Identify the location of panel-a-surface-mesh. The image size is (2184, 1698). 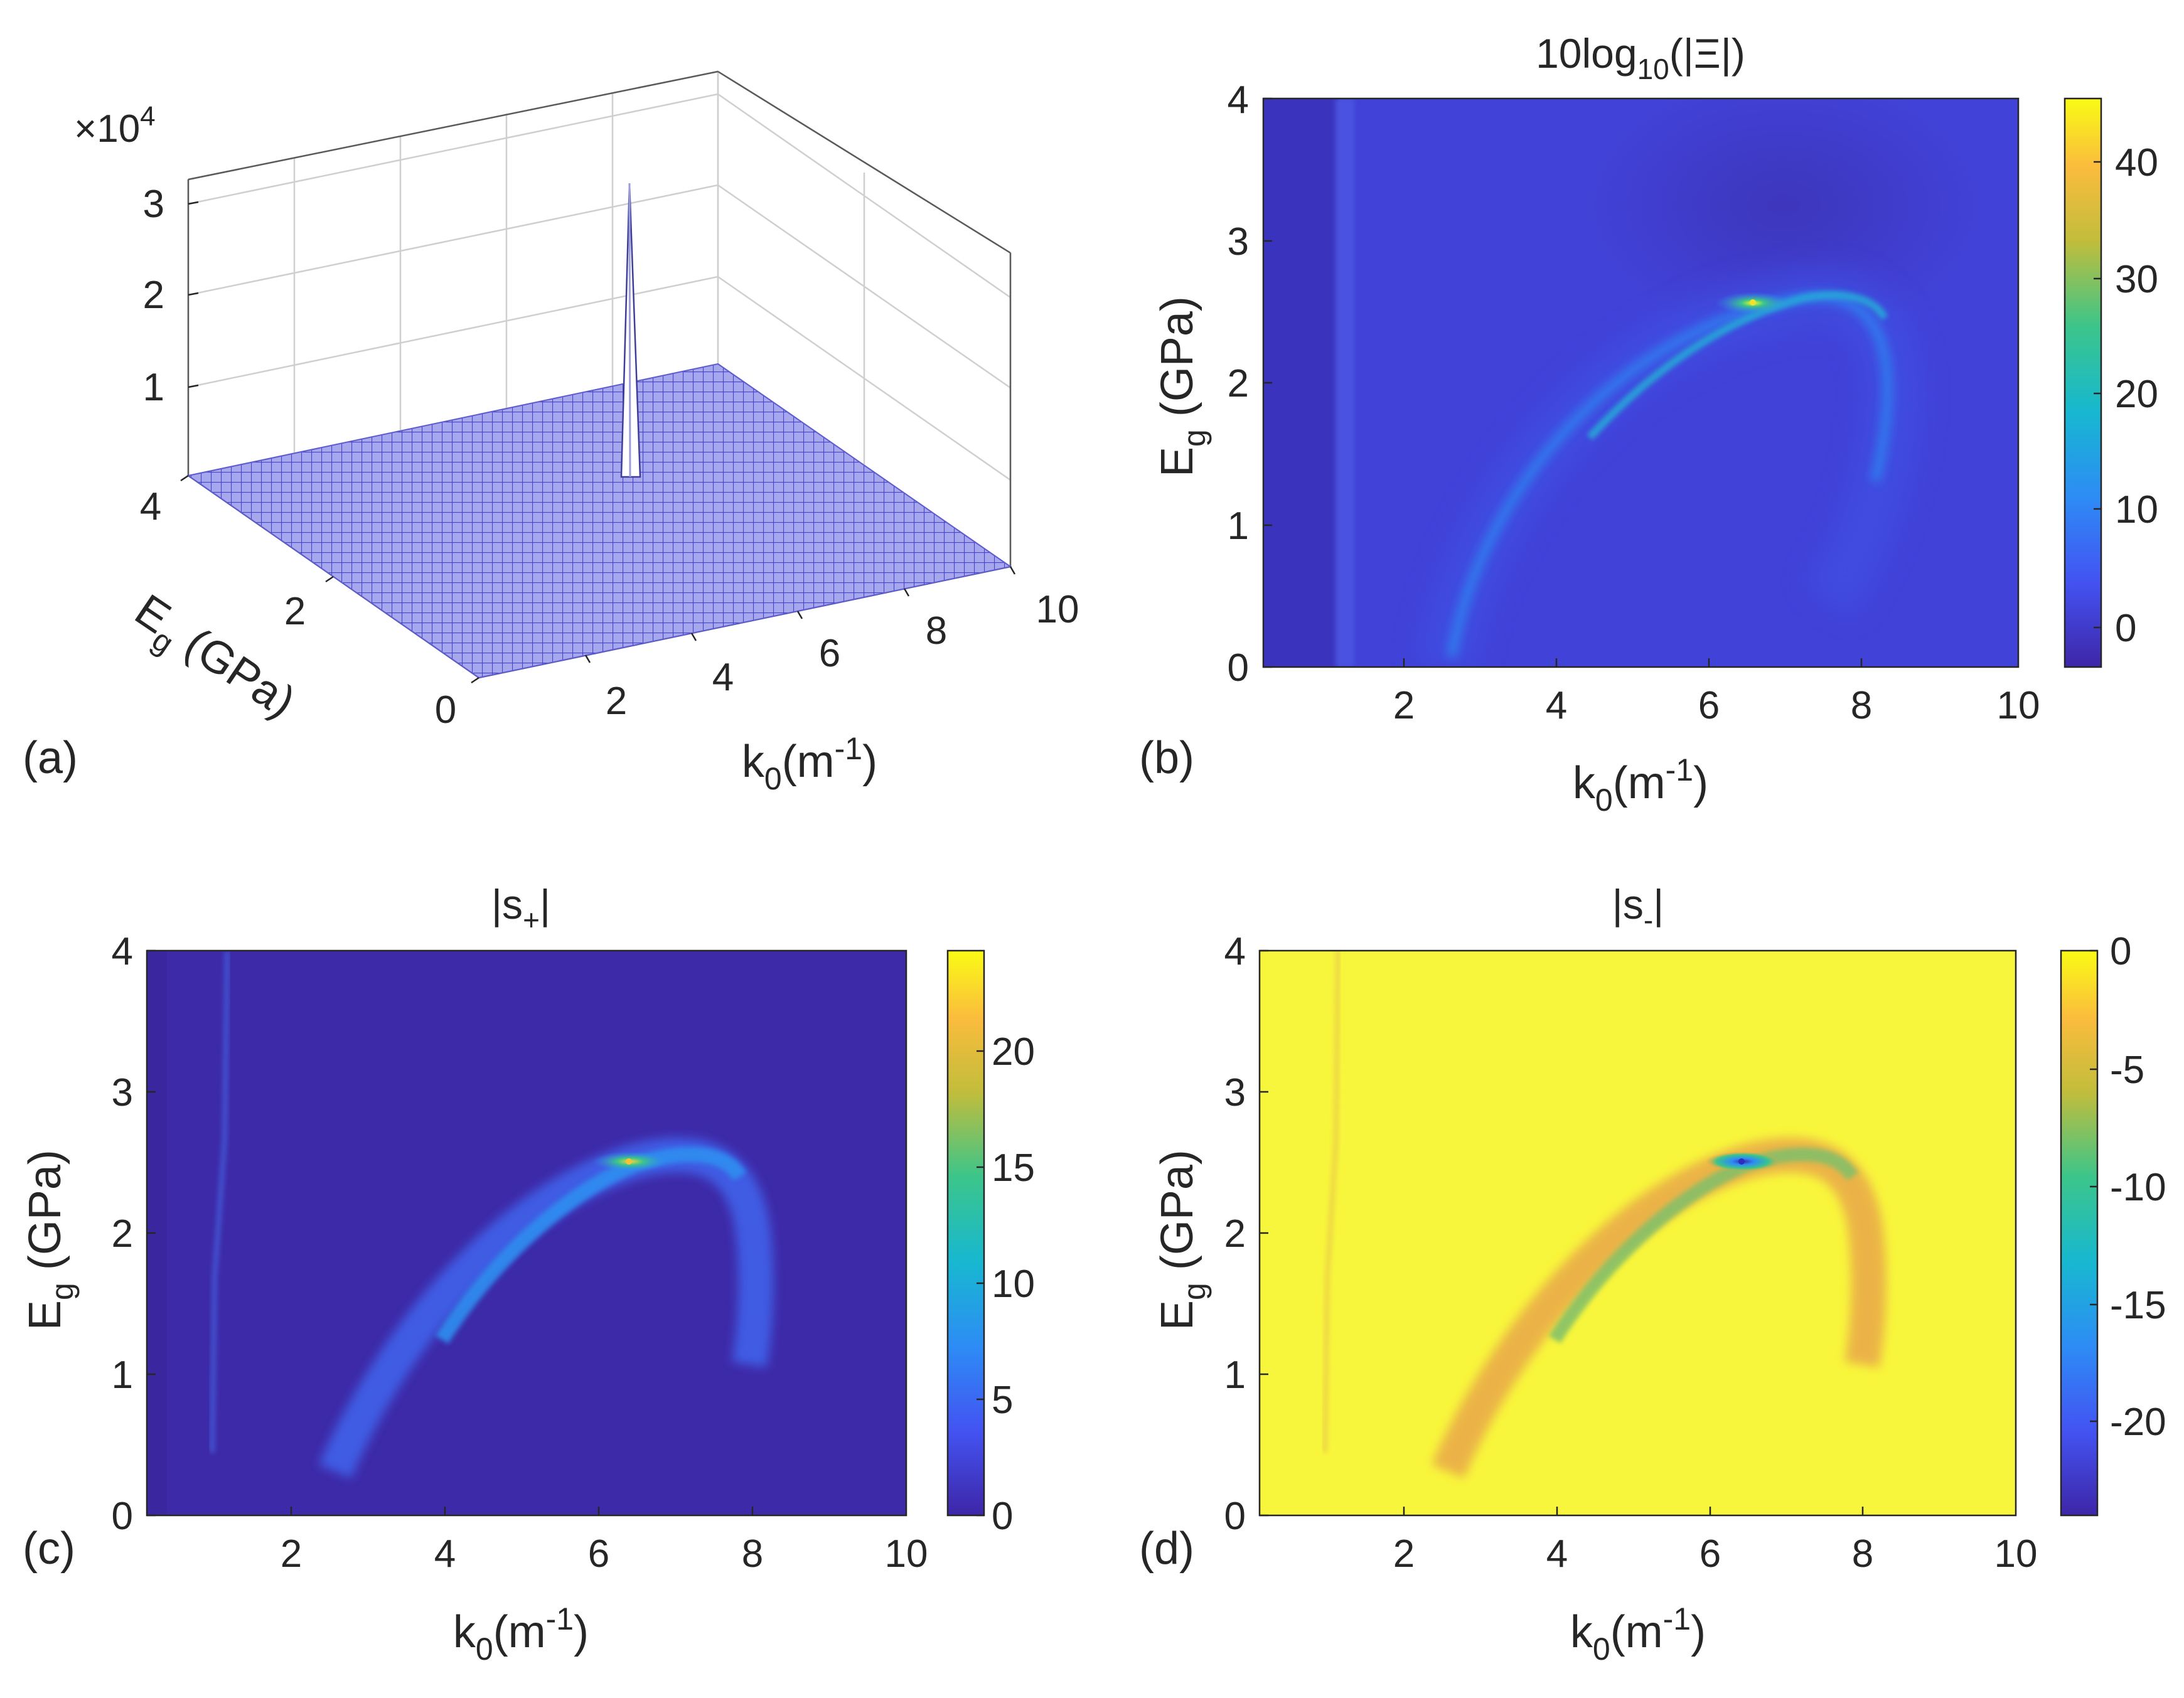
(599, 521).